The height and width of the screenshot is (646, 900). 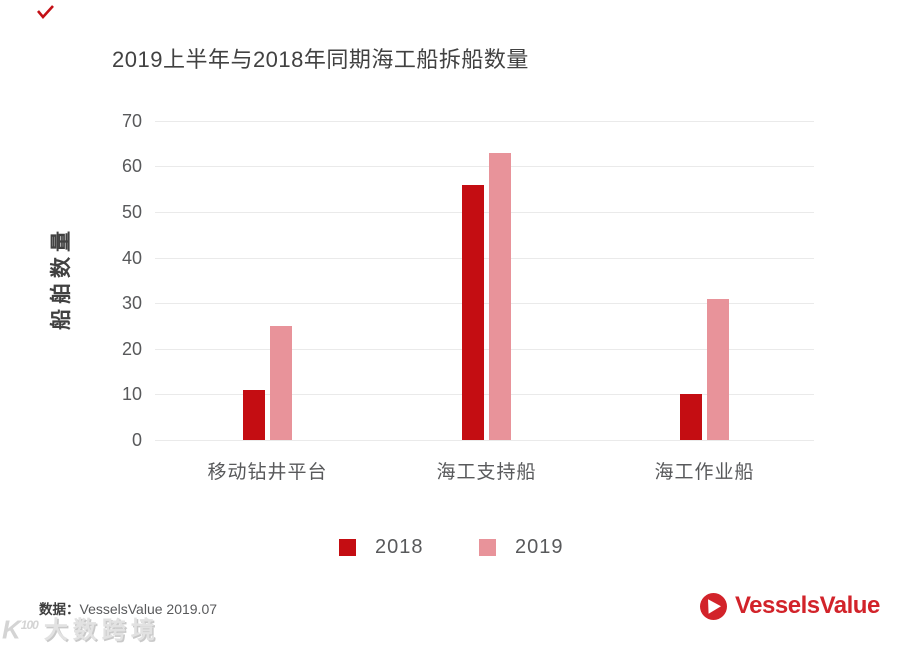 I want to click on x-category-label-2: 海工作业船, so click(x=704, y=472).